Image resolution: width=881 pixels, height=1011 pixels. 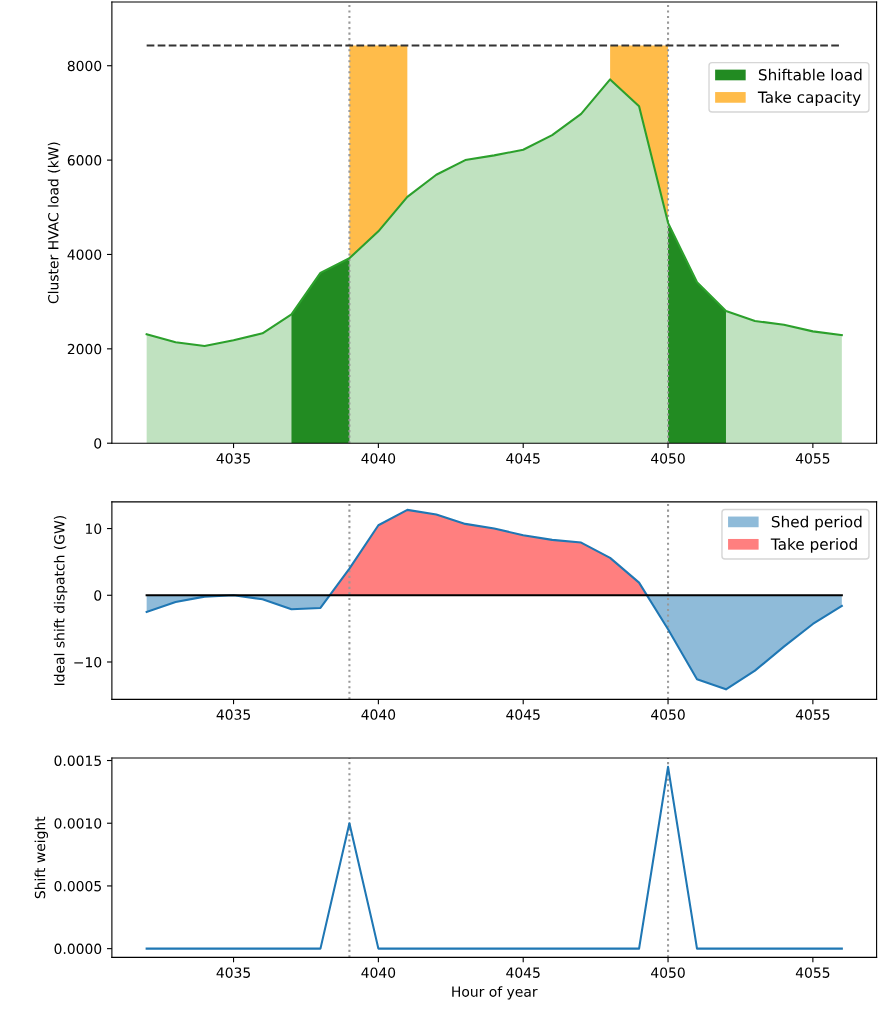 I want to click on y-tick-label: −10, so click(x=88, y=662).